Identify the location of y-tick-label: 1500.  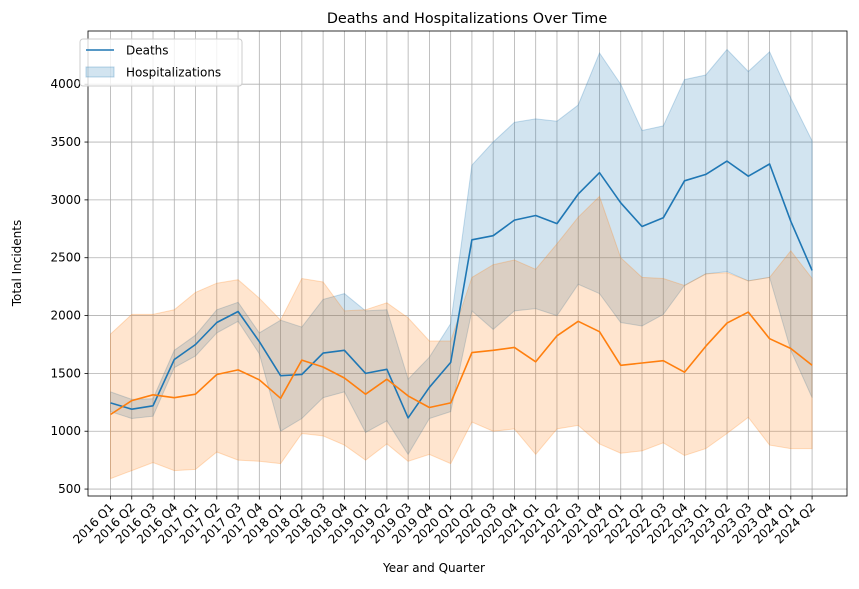
(65, 373).